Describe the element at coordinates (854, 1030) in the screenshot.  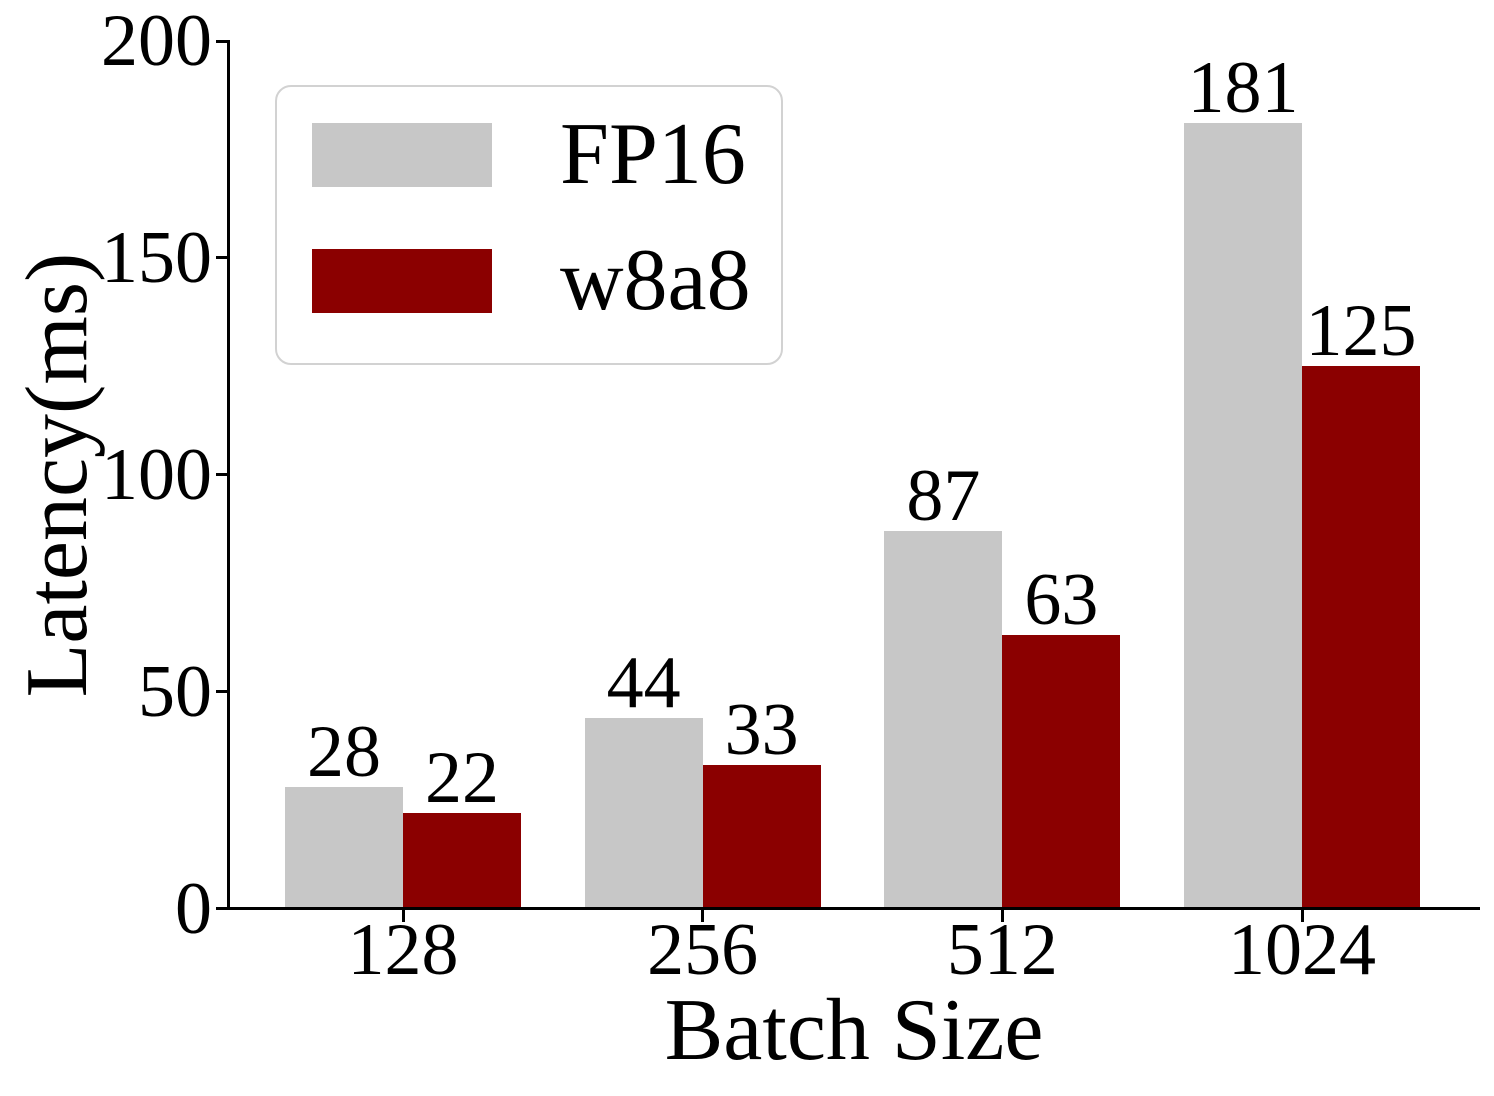
I see `x-axis-title: Batch Size` at that location.